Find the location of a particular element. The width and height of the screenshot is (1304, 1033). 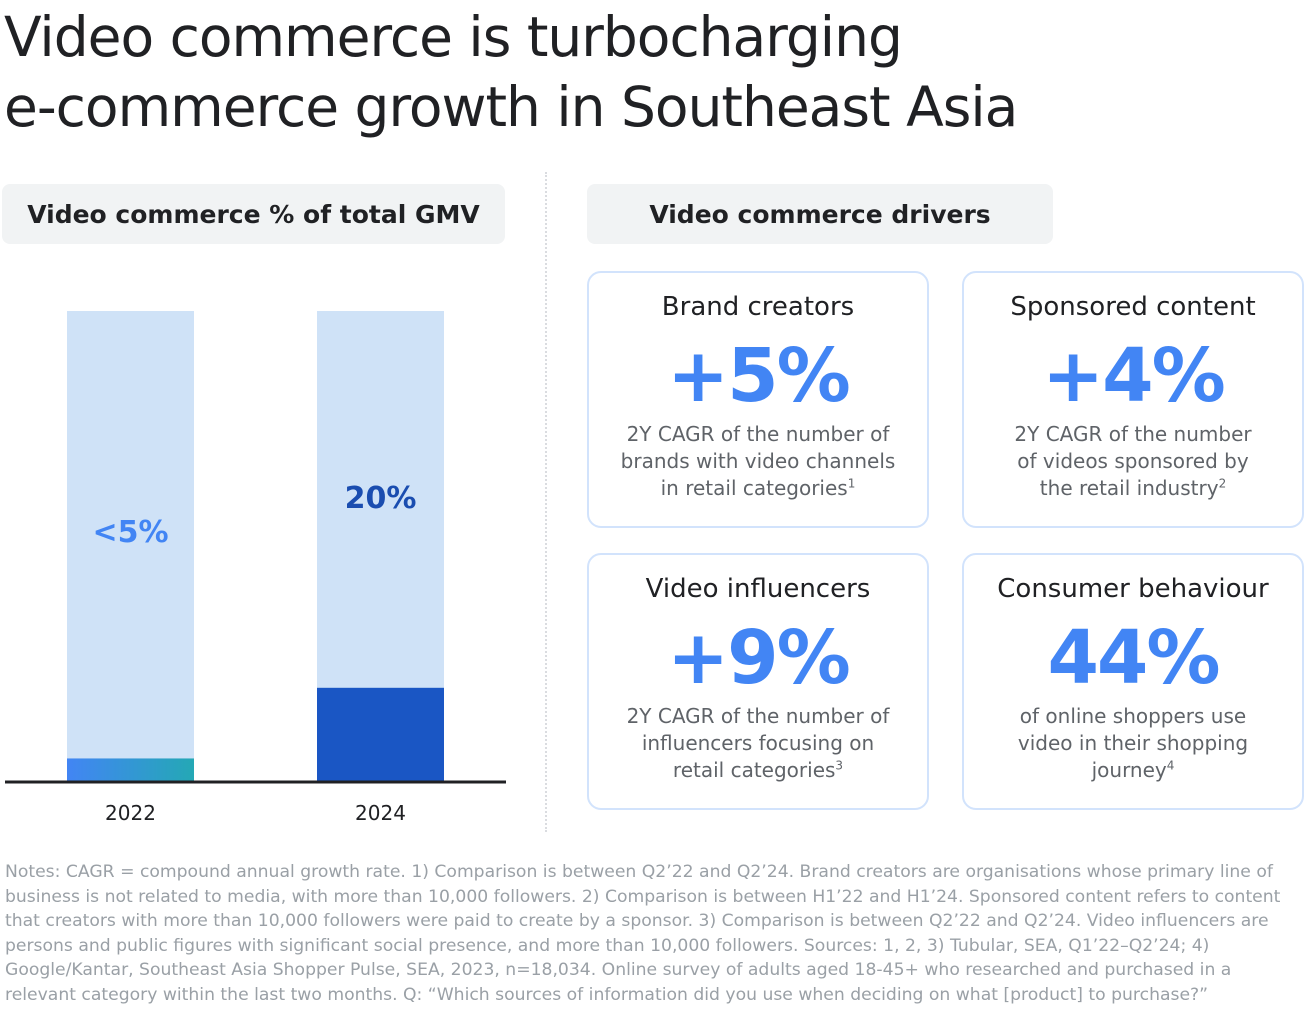

driver-desc-line: the retail industry is located at coordinates (1129, 488).